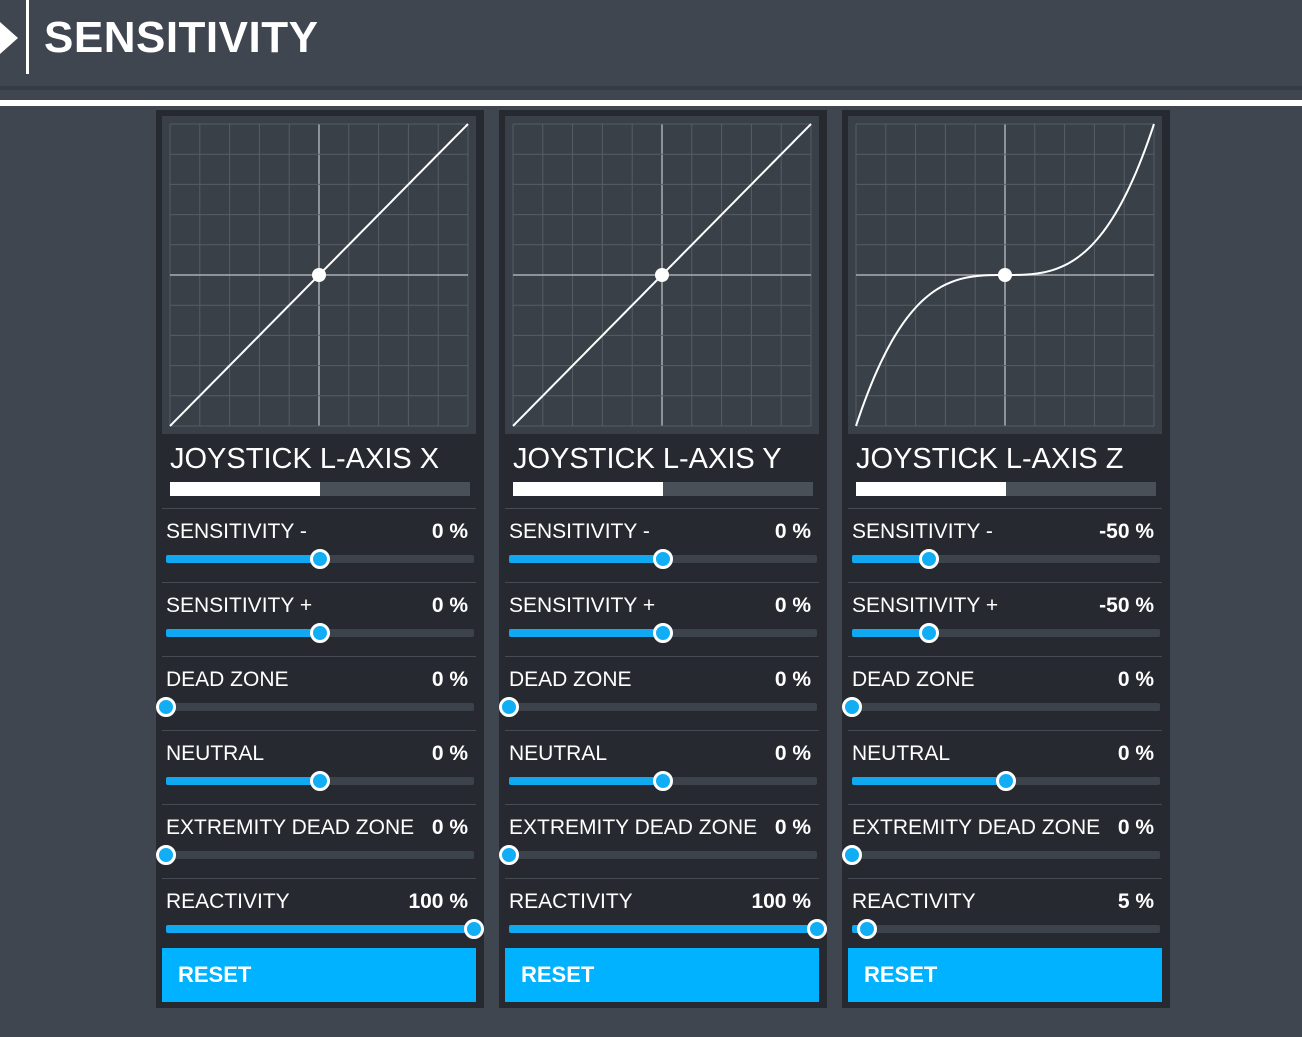 This screenshot has width=1302, height=1037. Describe the element at coordinates (1126, 531) in the screenshot. I see `setting-value: -50 %` at that location.